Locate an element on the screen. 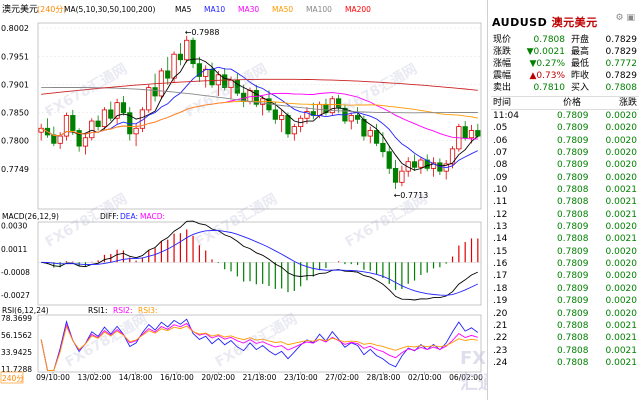 The height and width of the screenshot is (400, 640). tick-time: .20 is located at coordinates (500, 313).